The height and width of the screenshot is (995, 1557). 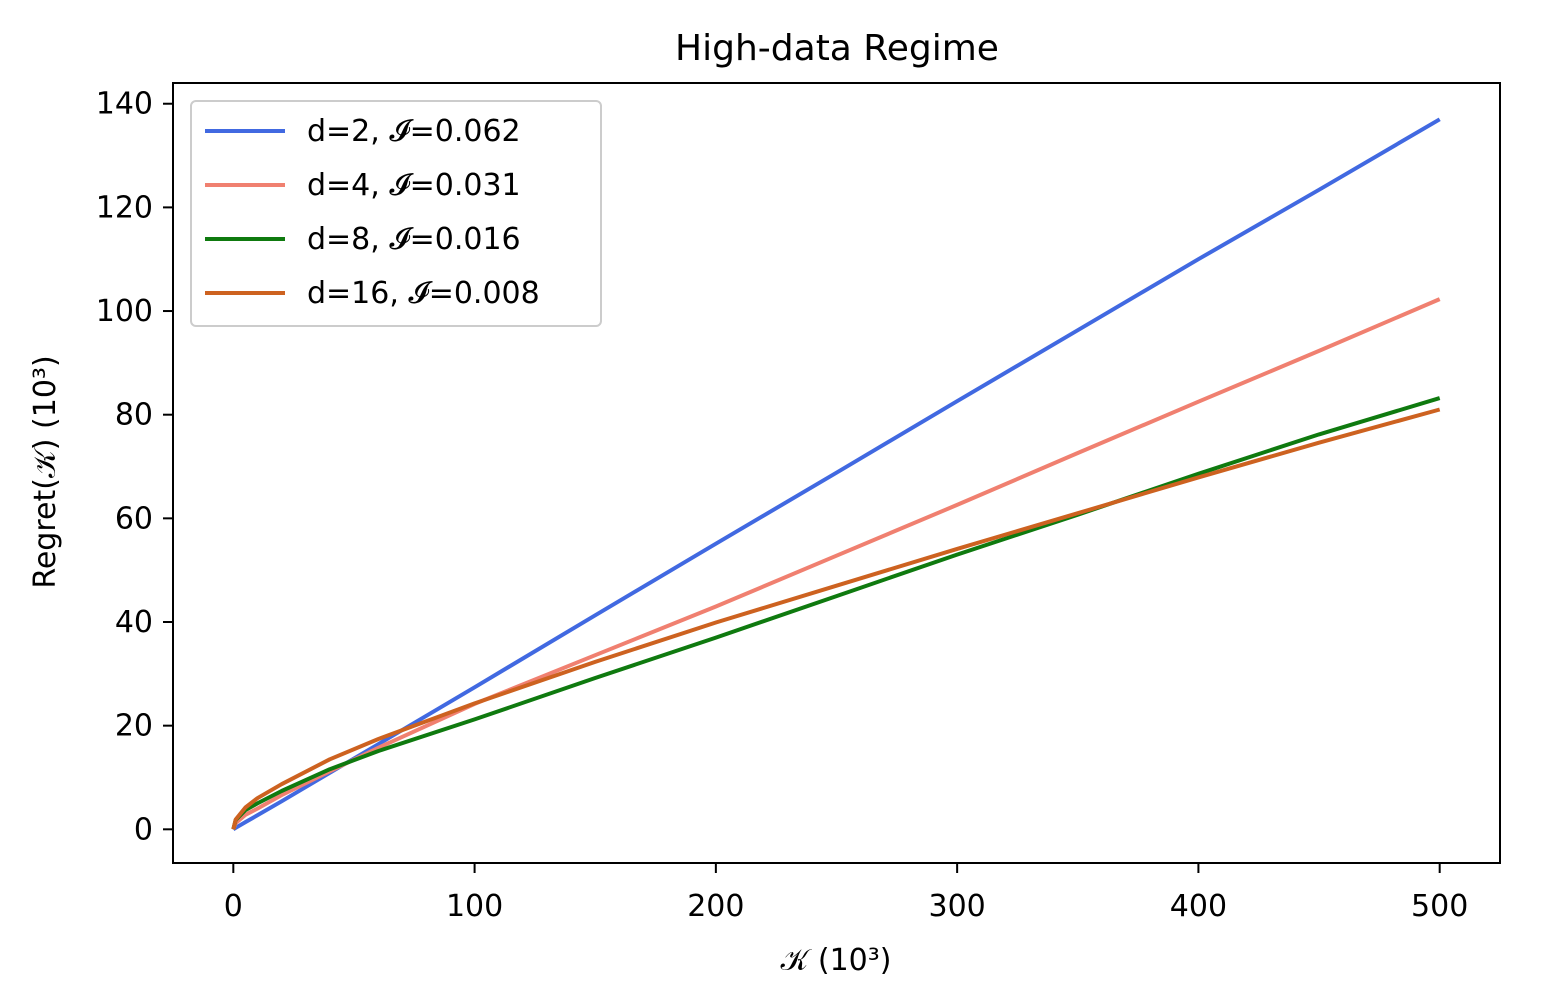 What do you see at coordinates (134, 622) in the screenshot?
I see `y-tick-label: 40` at bounding box center [134, 622].